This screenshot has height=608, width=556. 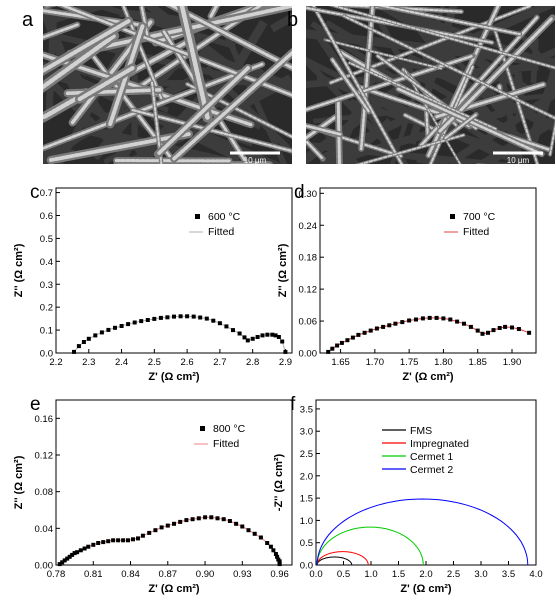 I want to click on y-tick-label: 0.2, so click(x=46, y=308).